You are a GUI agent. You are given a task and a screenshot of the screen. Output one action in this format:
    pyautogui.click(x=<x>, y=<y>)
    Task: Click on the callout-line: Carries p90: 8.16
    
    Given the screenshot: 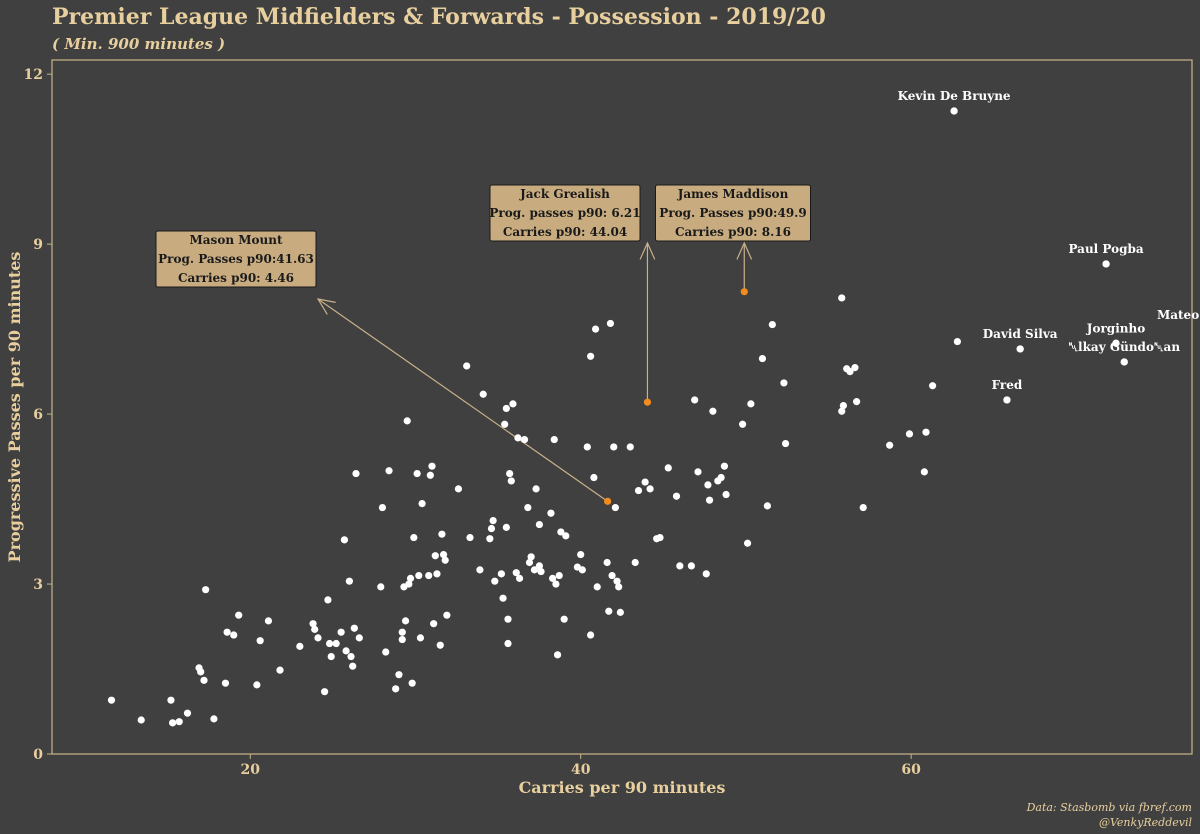 What is the action you would take?
    pyautogui.click(x=733, y=232)
    